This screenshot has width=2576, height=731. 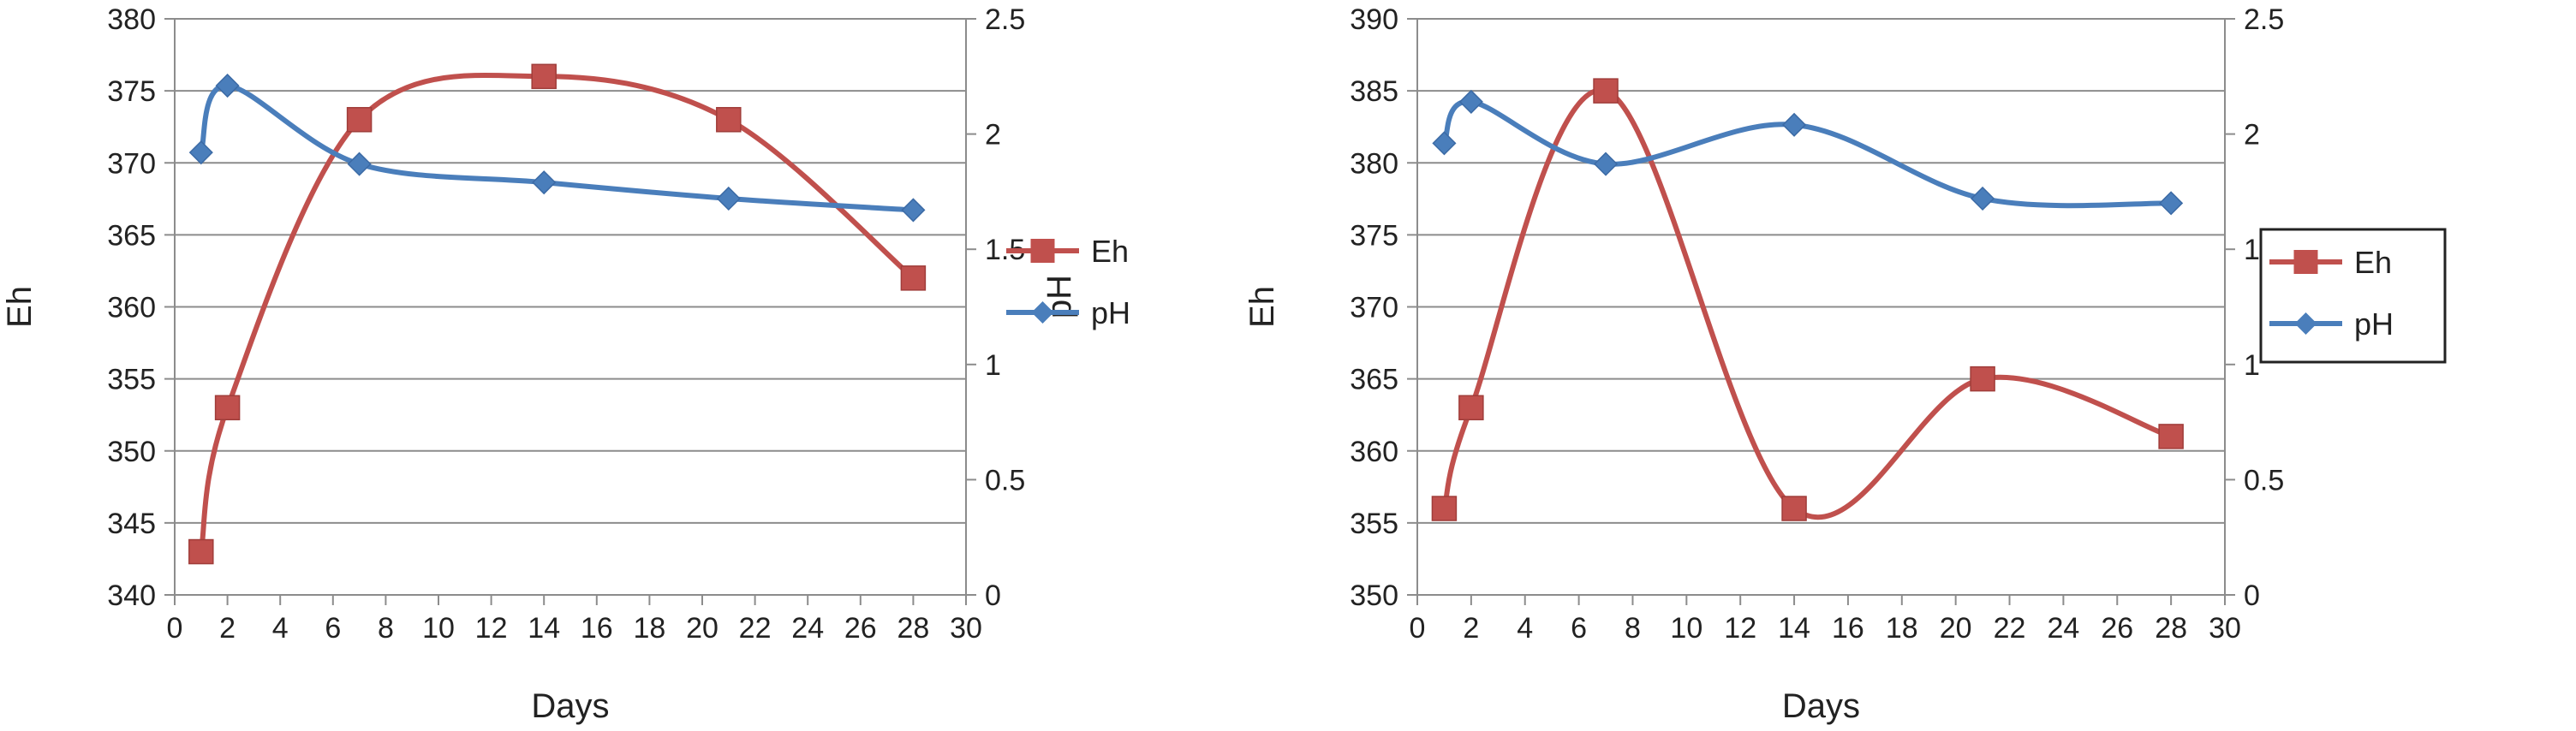 I want to click on x-tick-label: 22, so click(x=755, y=628).